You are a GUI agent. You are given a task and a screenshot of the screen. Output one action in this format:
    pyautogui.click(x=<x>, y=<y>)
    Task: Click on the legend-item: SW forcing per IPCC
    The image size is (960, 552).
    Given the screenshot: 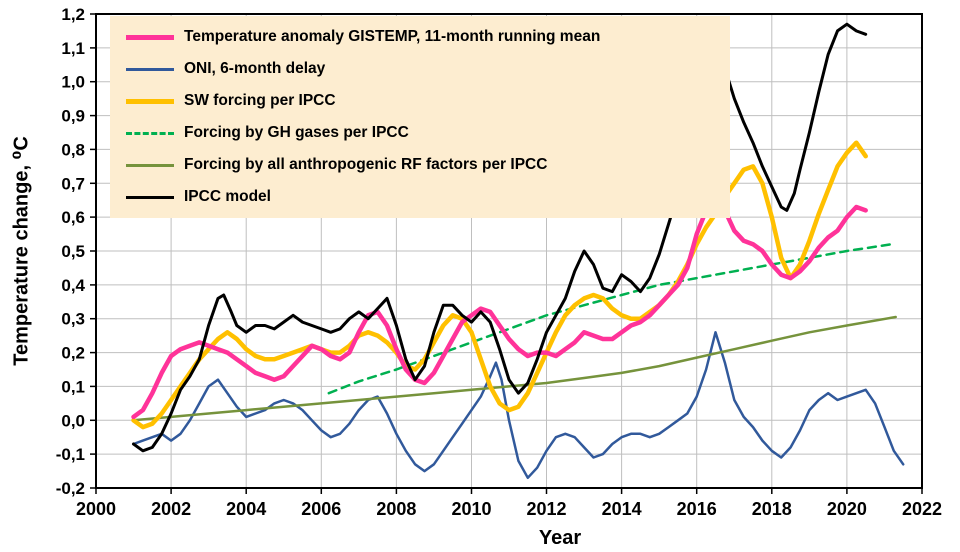 What is the action you would take?
    pyautogui.click(x=420, y=101)
    